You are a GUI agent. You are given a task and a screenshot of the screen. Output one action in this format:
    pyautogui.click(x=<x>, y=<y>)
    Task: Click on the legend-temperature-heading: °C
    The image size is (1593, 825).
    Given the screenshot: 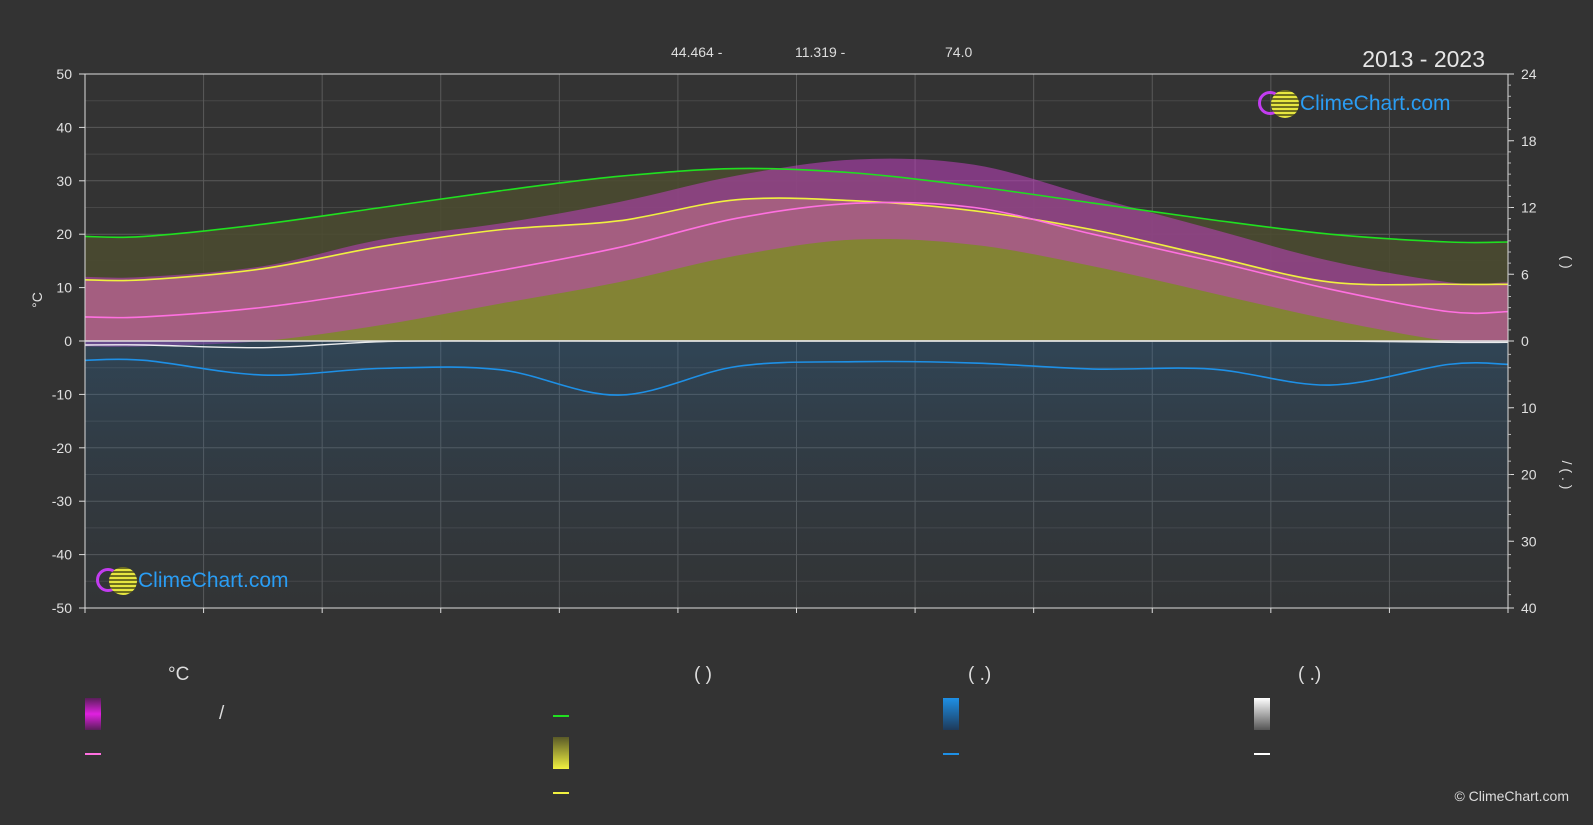 What is the action you would take?
    pyautogui.click(x=179, y=674)
    